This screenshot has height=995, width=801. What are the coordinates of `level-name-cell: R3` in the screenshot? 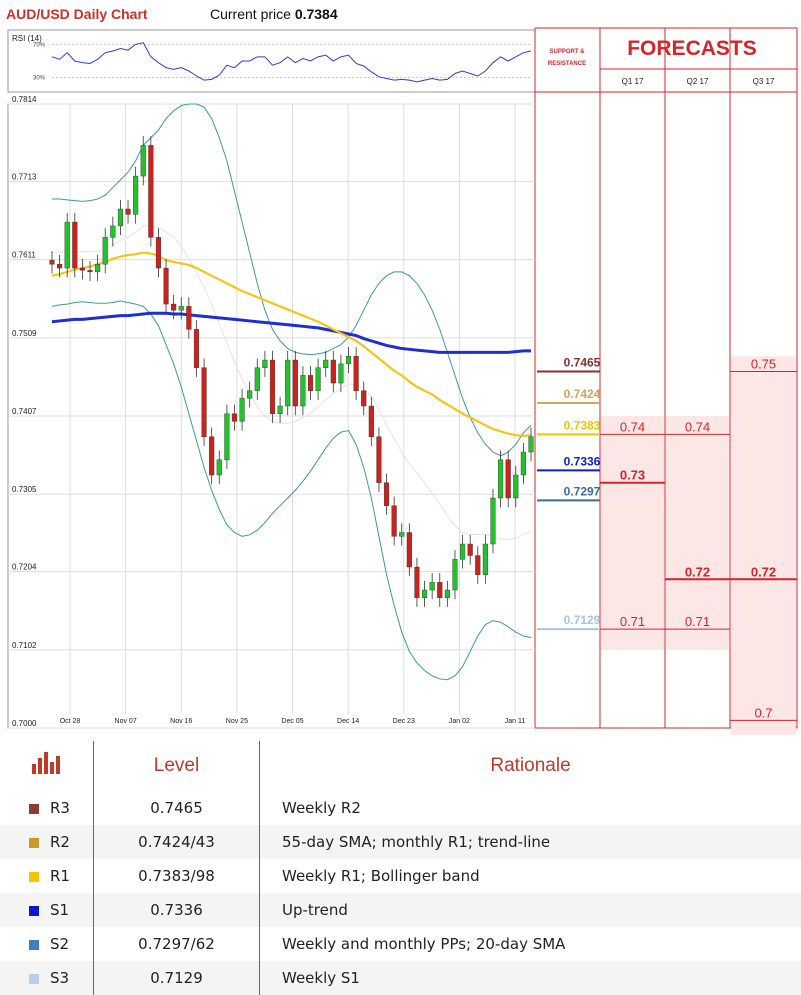 It's located at (47, 808).